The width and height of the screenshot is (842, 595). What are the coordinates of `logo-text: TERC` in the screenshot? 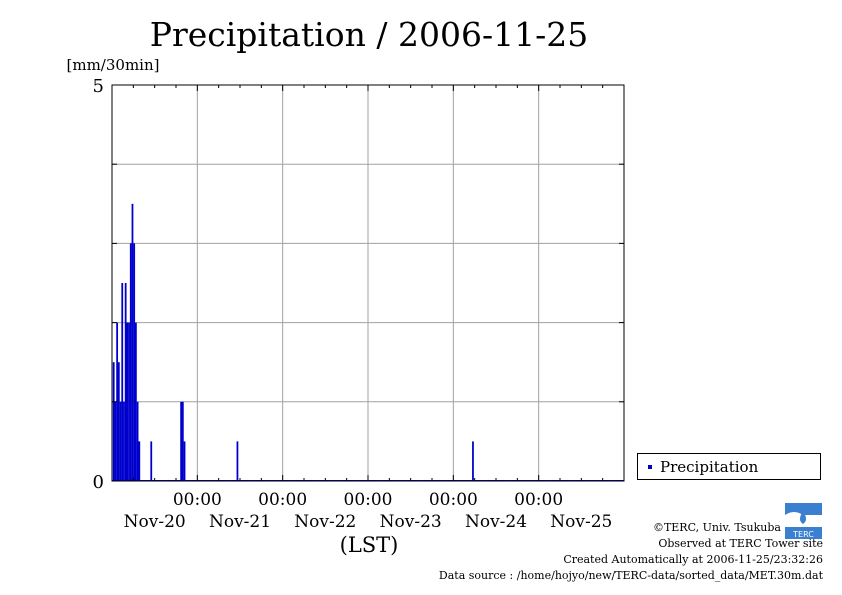 It's located at (803, 534).